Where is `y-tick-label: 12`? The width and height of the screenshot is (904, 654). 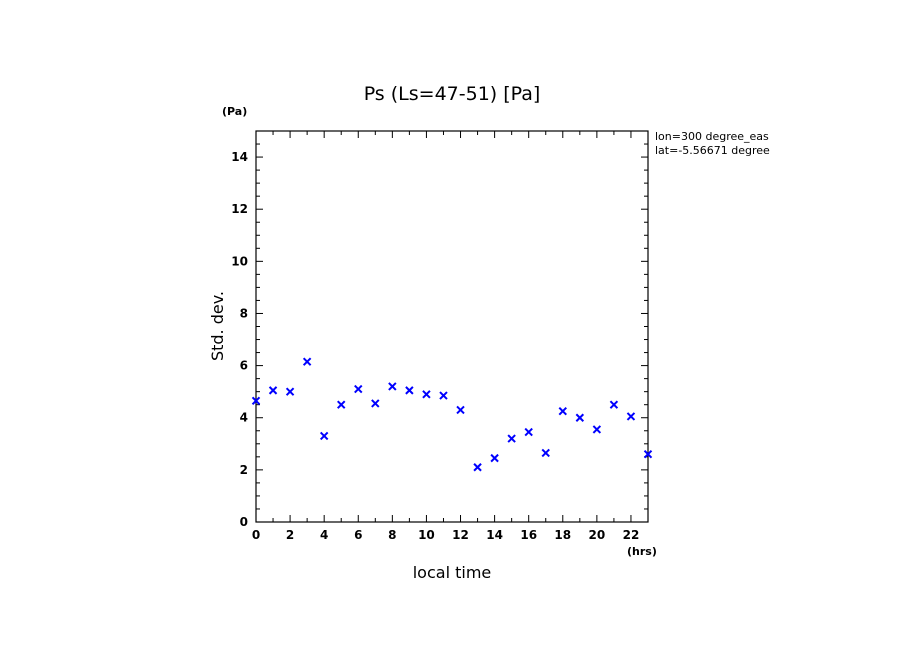 y-tick-label: 12 is located at coordinates (239, 209).